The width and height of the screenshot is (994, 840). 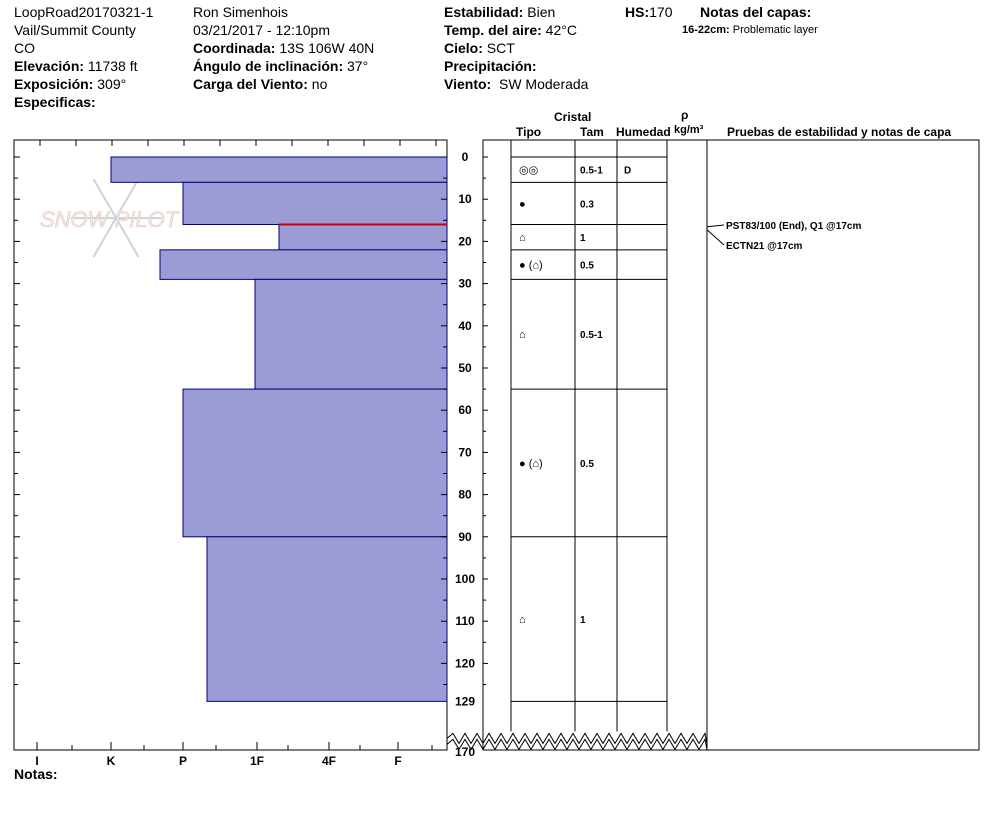 What do you see at coordinates (76, 66) in the screenshot?
I see `elevation: Elevación: 11738 ft` at bounding box center [76, 66].